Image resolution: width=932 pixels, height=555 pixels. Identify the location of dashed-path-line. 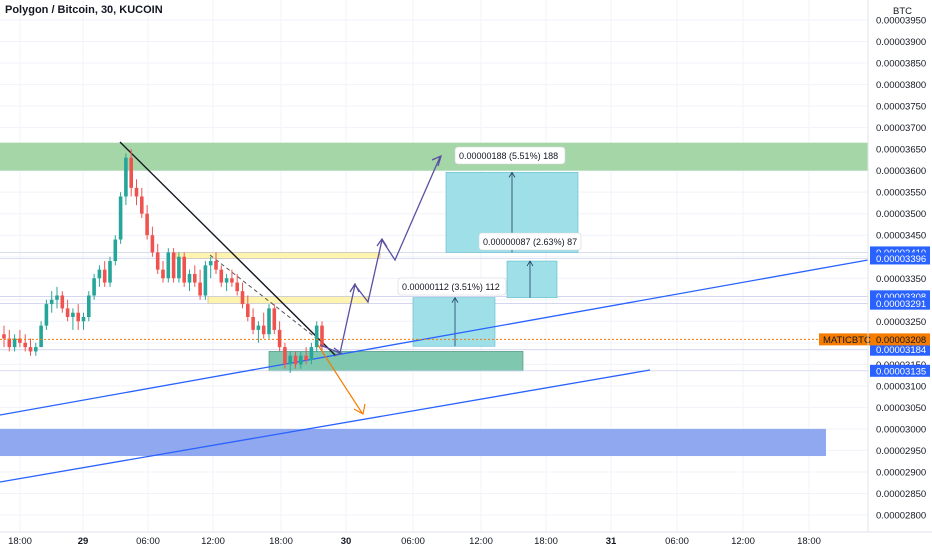
(267, 300).